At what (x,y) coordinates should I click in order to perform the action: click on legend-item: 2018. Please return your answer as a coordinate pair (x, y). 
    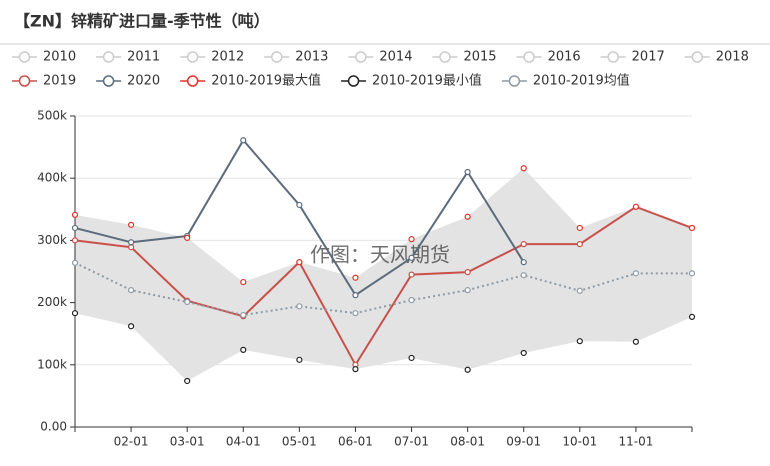
    Looking at the image, I should click on (716, 57).